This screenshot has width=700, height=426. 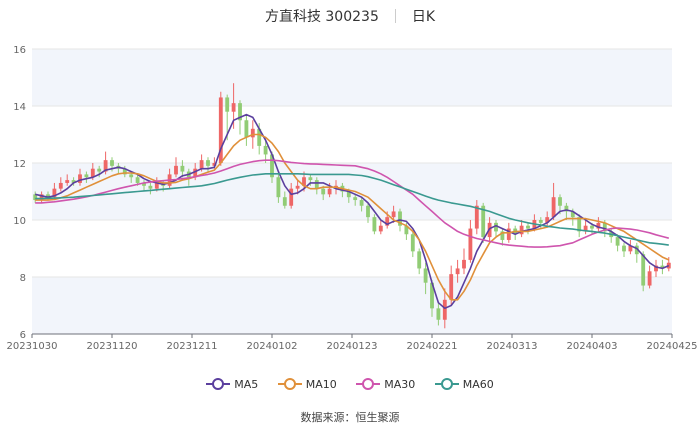 I want to click on x-tick-label: 20240425, so click(x=672, y=346).